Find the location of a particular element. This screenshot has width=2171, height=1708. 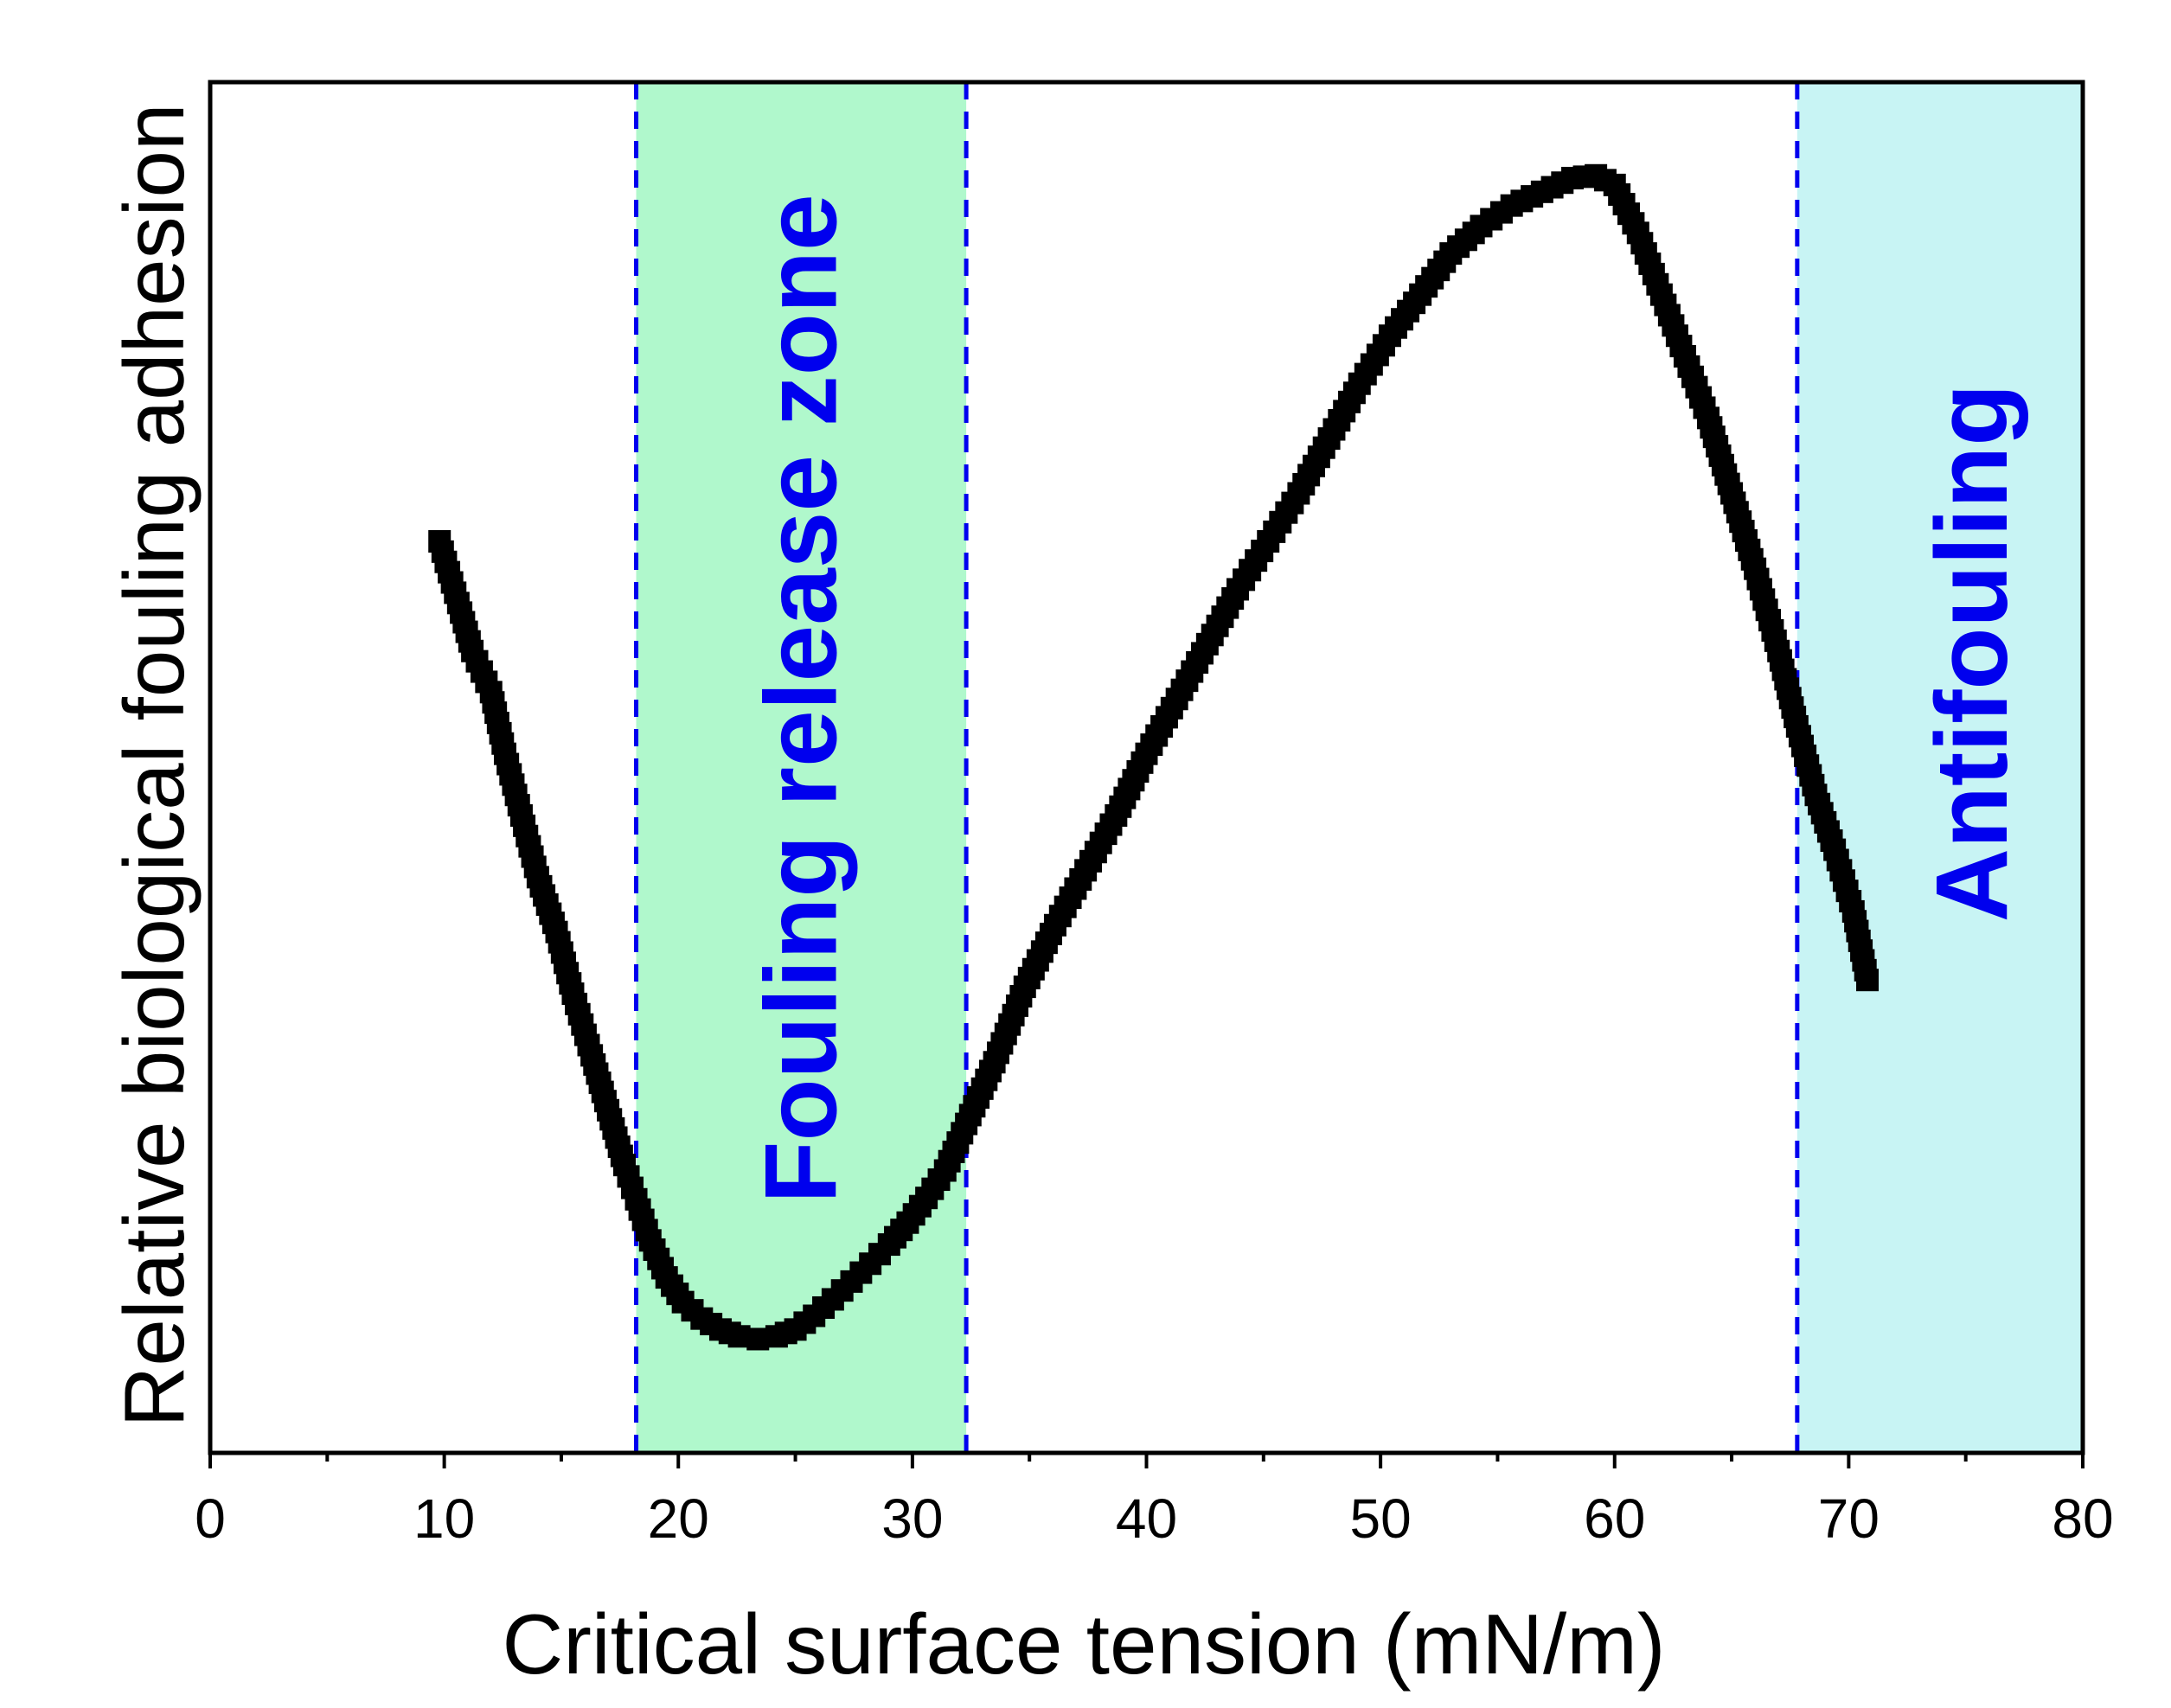

x-axis-title: Critical surface tension (mN/m) is located at coordinates (1083, 1644).